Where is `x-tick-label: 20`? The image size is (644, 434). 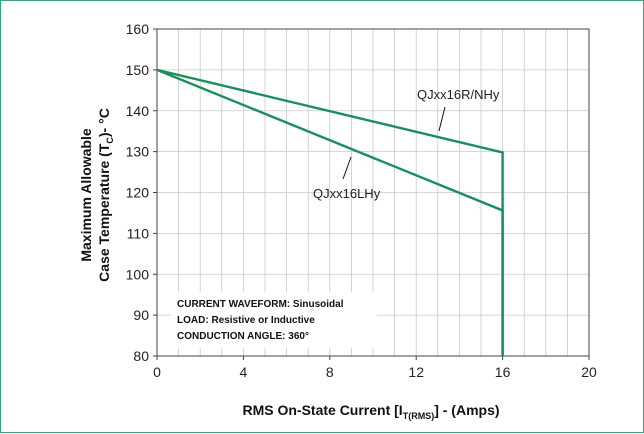
x-tick-label: 20 is located at coordinates (589, 372).